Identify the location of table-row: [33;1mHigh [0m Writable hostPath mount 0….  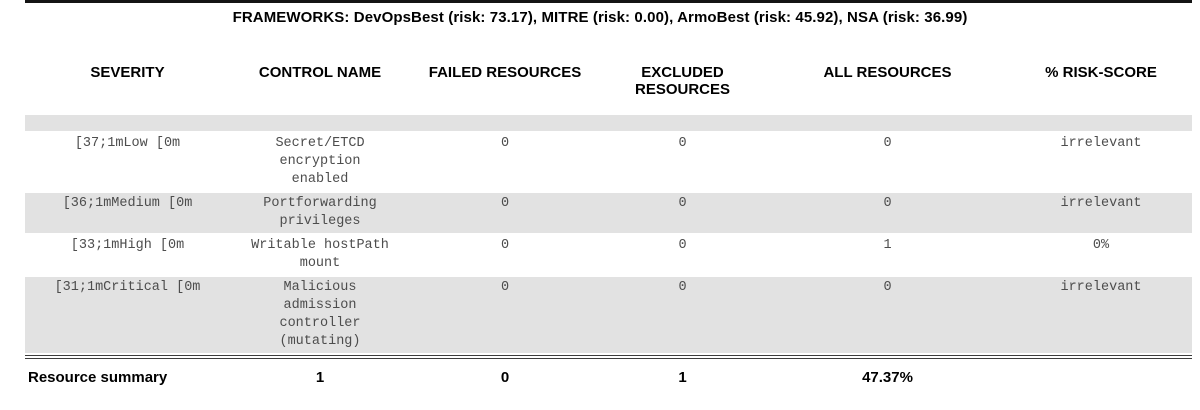
(608, 256).